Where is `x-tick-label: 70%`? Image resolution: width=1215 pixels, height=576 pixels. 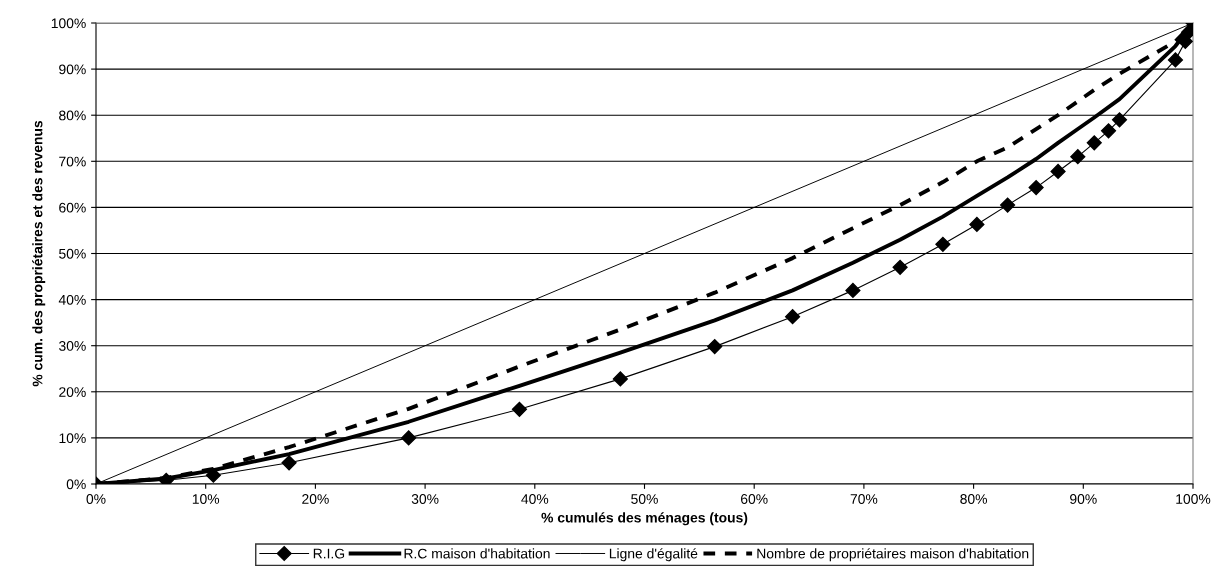 x-tick-label: 70% is located at coordinates (864, 499).